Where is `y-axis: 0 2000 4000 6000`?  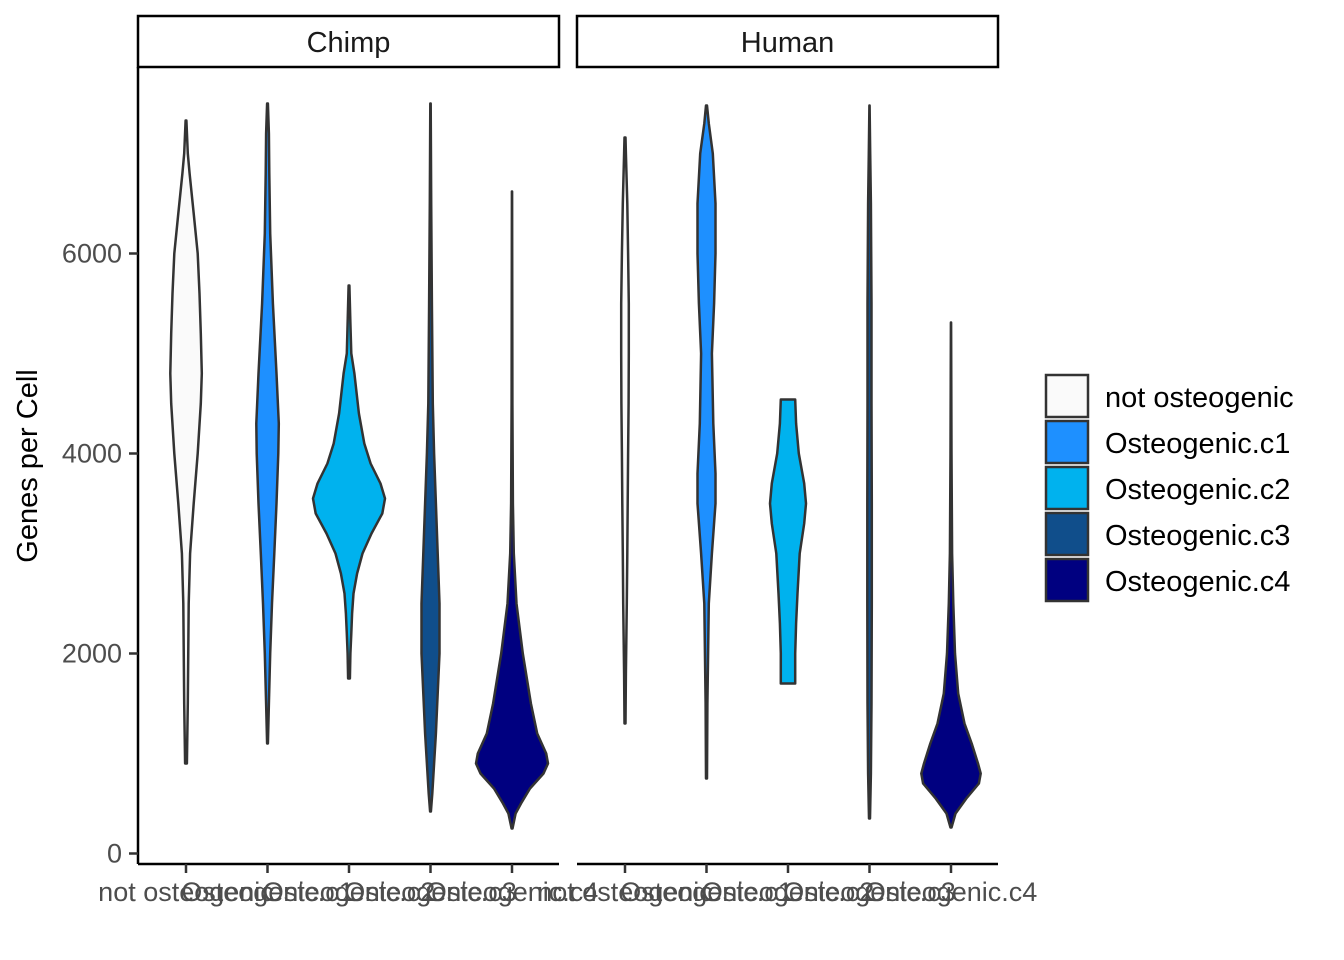
y-axis: 0 2000 4000 6000 is located at coordinates (101, 468).